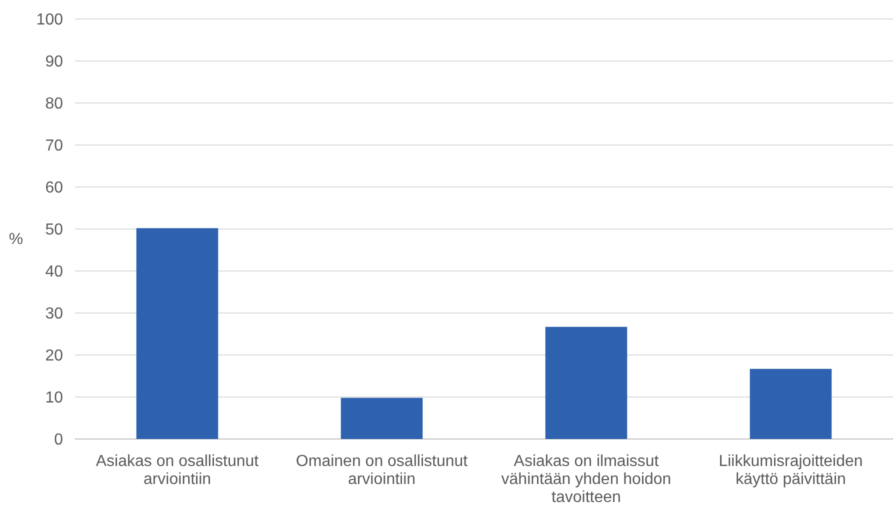 The image size is (893, 508). I want to click on y-axis-title: %, so click(16, 239).